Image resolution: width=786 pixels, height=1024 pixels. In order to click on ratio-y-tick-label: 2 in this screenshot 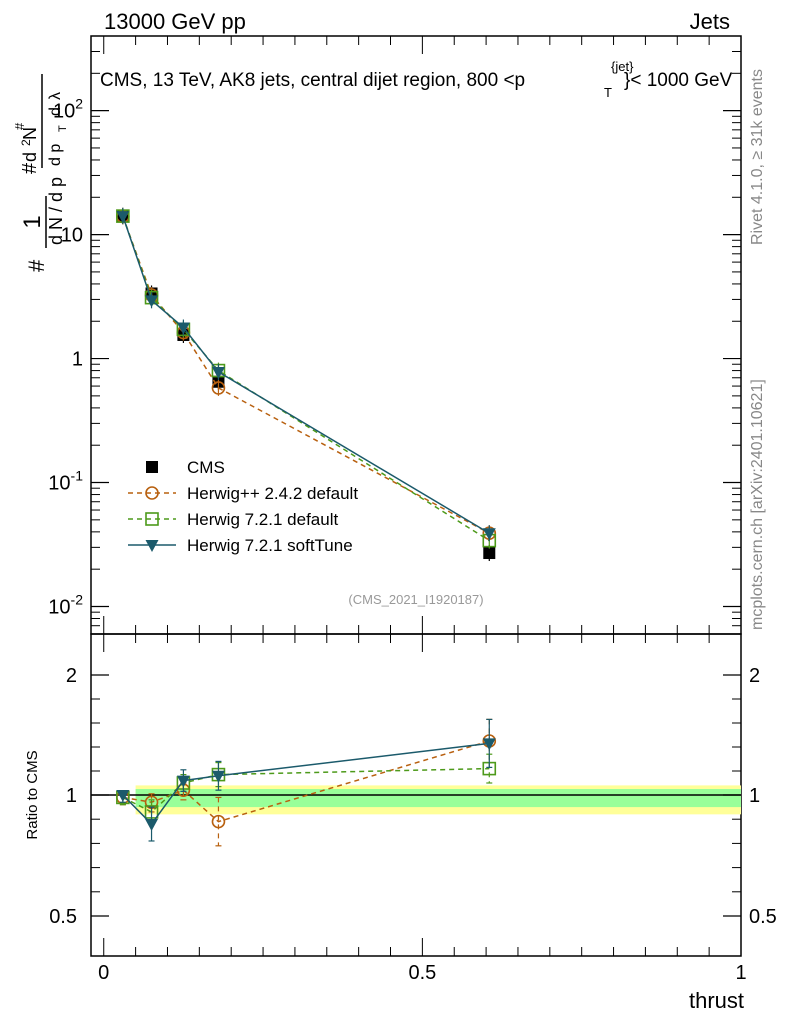, I will do `click(71, 676)`.